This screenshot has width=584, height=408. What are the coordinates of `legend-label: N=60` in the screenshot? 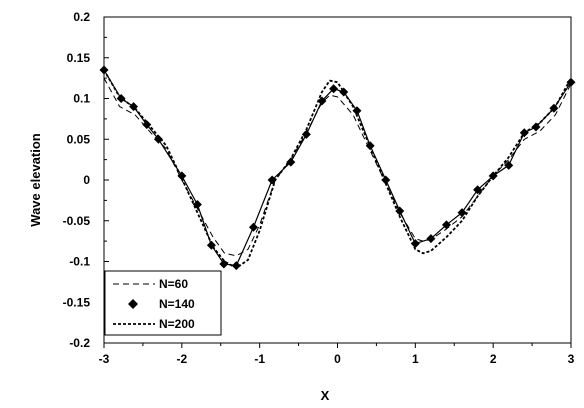 It's located at (173, 284).